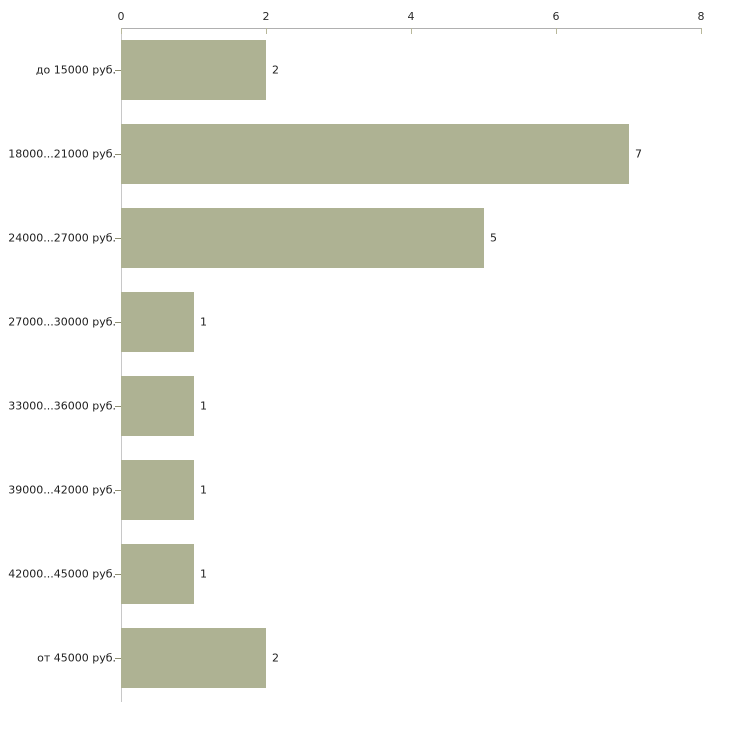  What do you see at coordinates (411, 16) in the screenshot?
I see `x-axis-tick-label: 4` at bounding box center [411, 16].